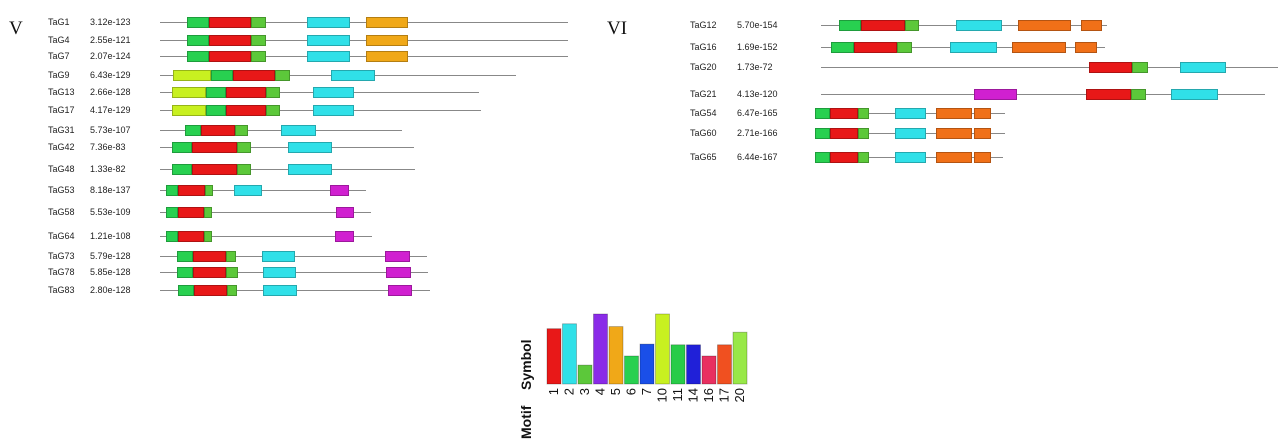  I want to click on gene-name-tag53: TaG53, so click(61, 190).